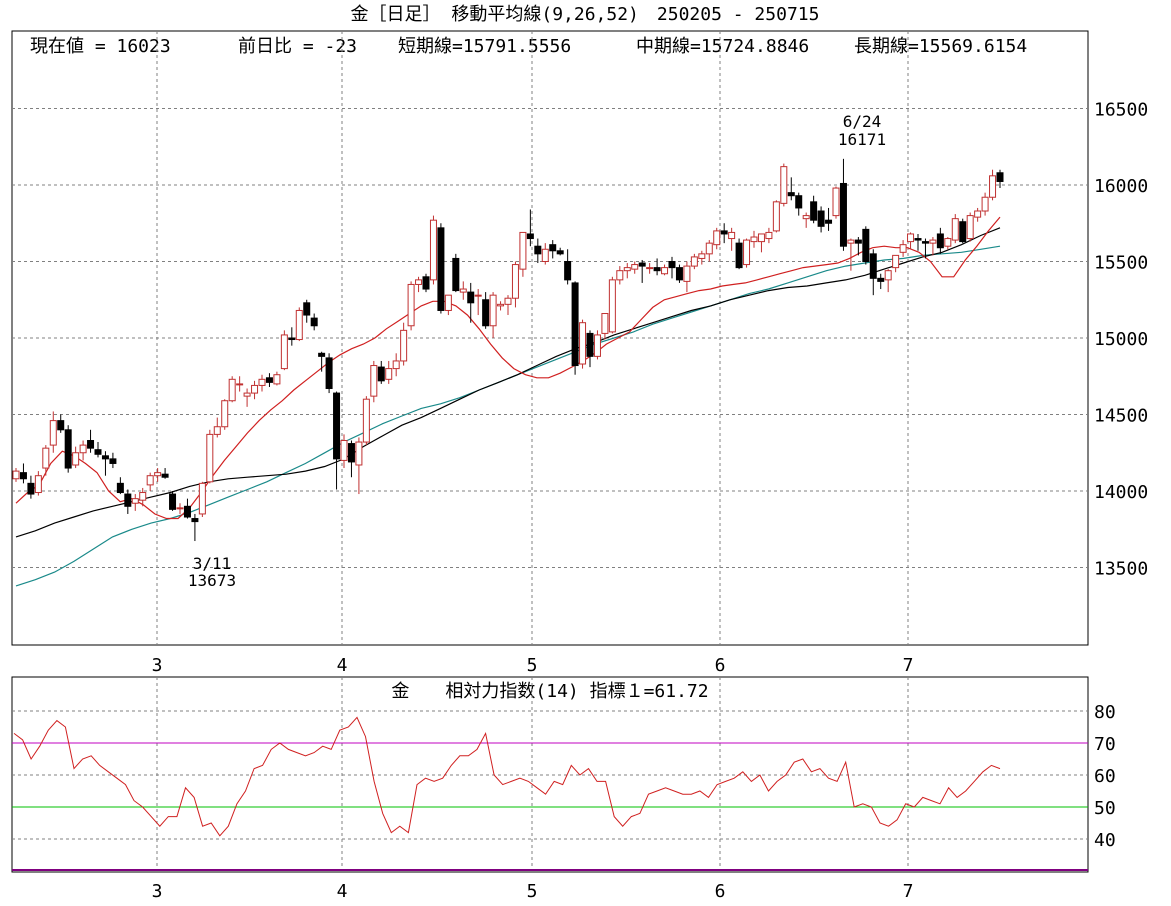 The width and height of the screenshot is (1171, 906). Describe the element at coordinates (100, 46) in the screenshot. I see `current-value-label: 現在値 = 16023` at that location.